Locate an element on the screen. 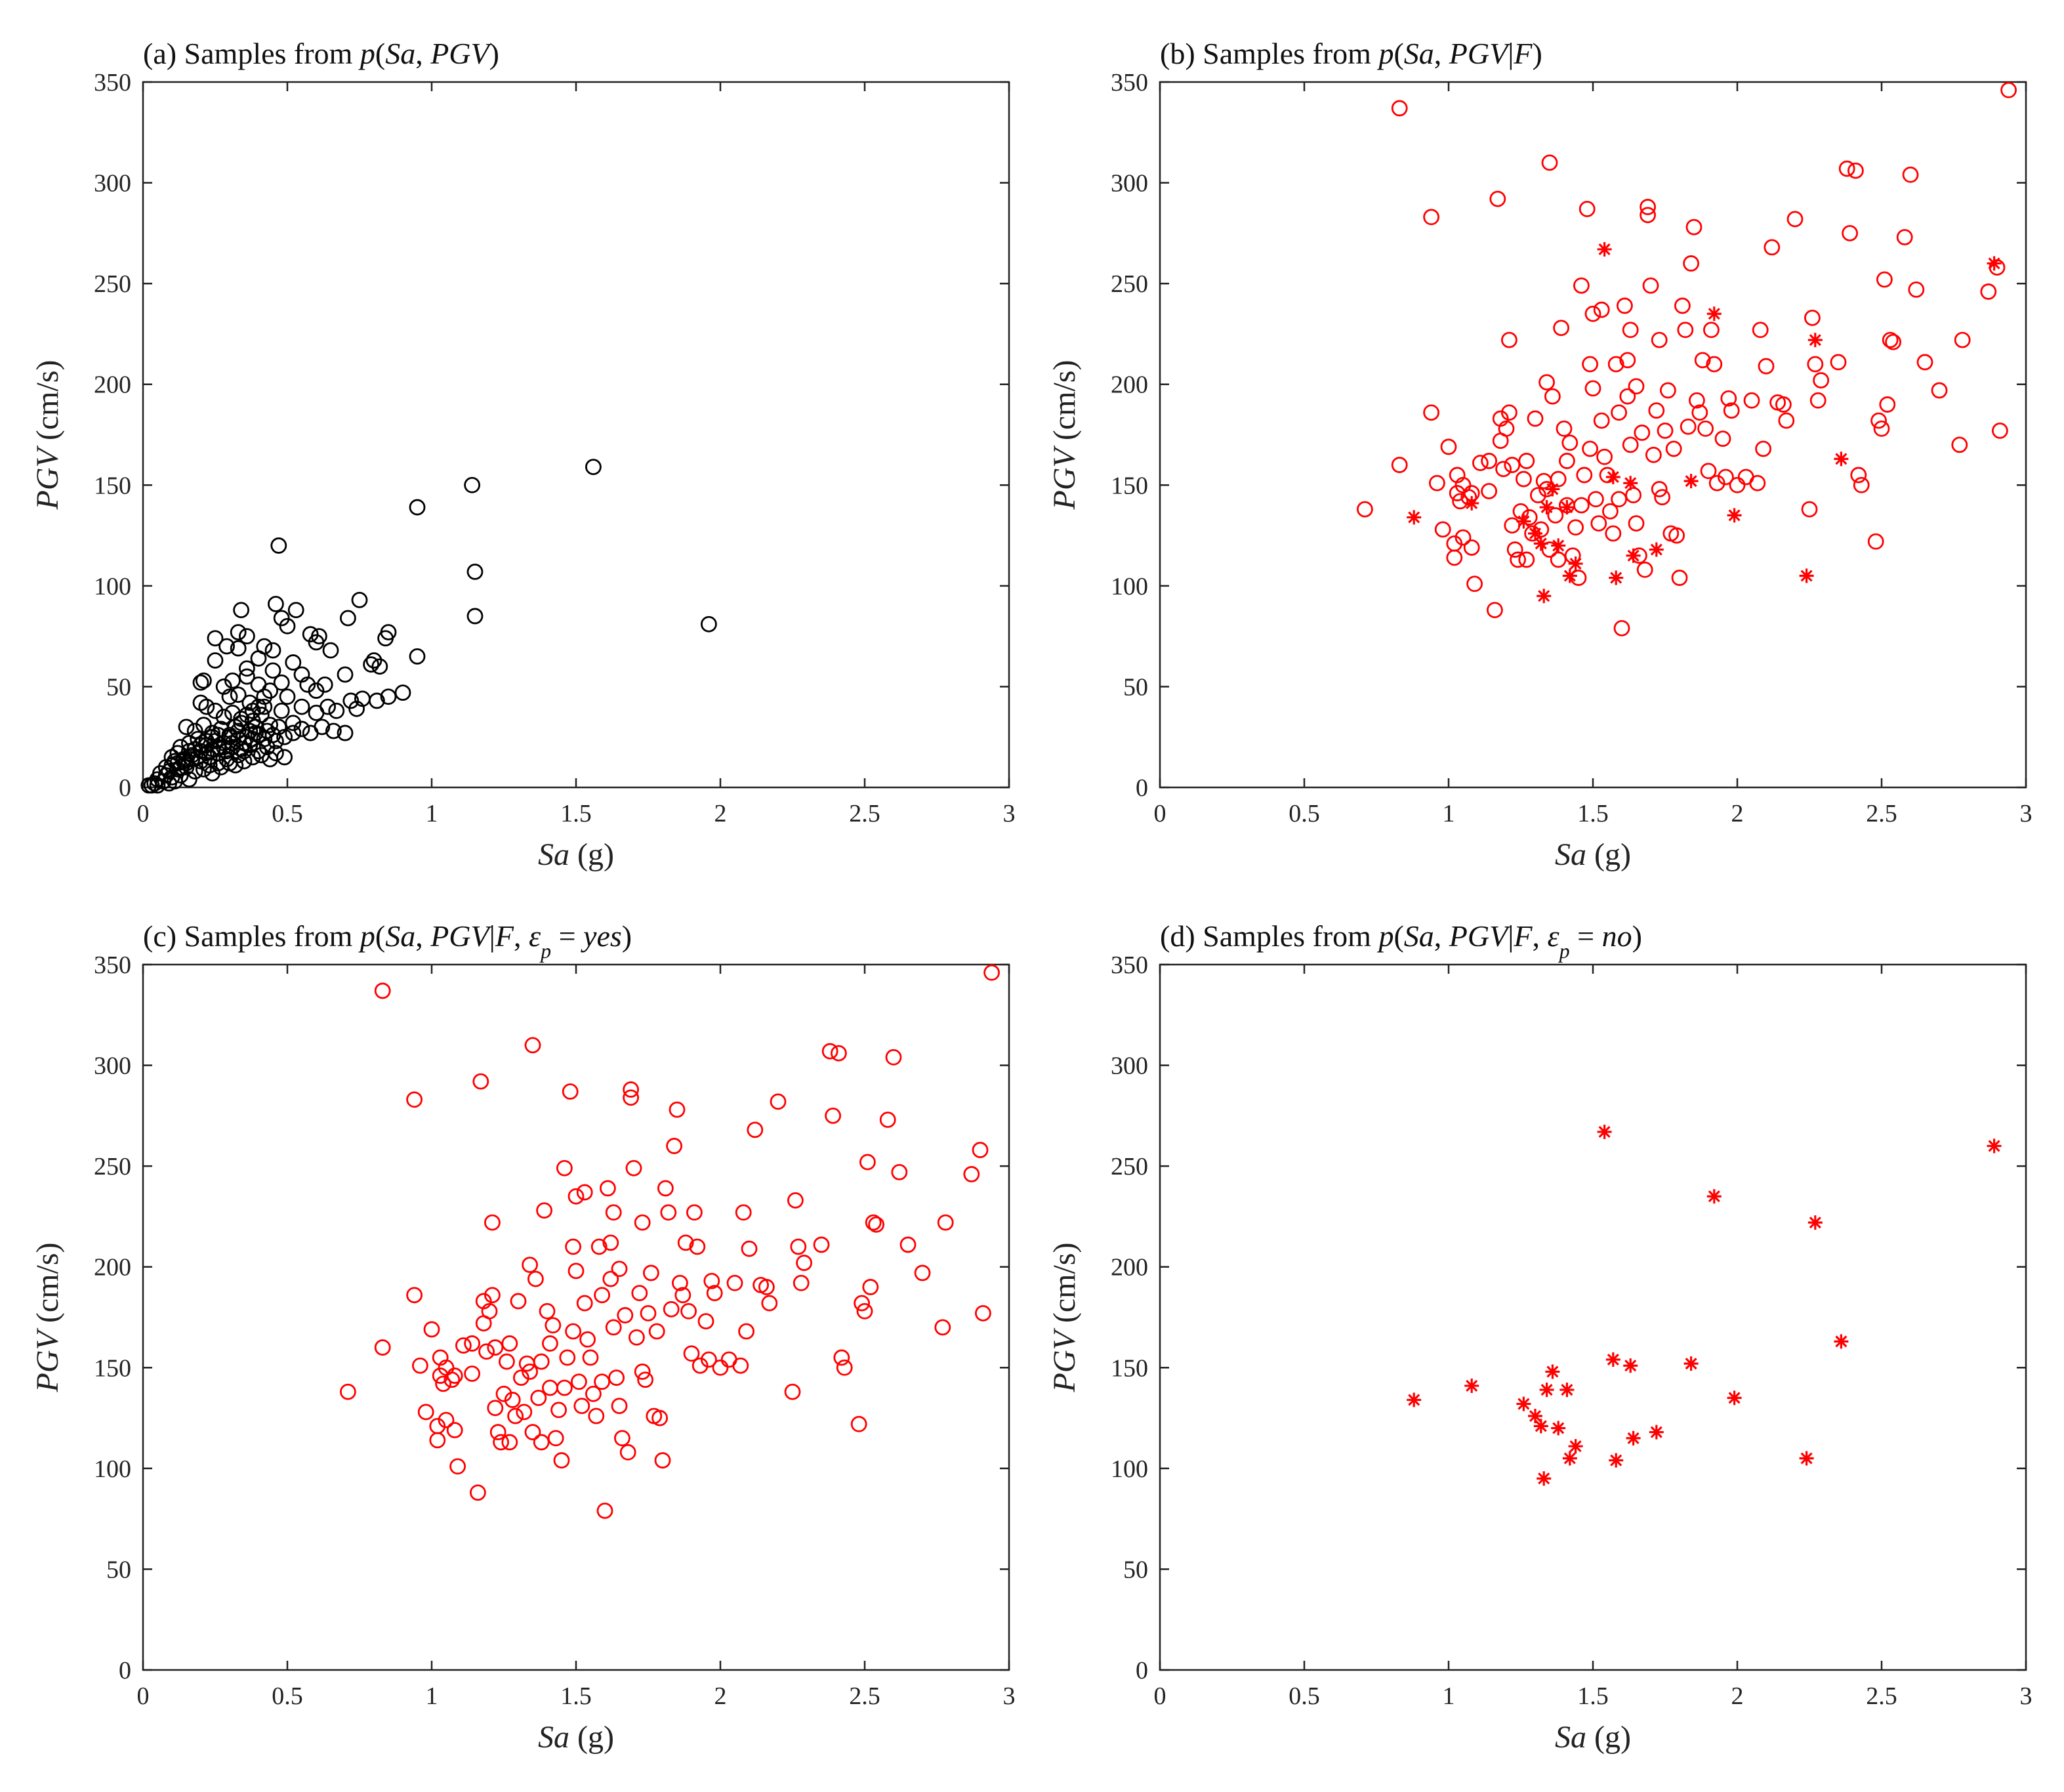 This screenshot has height=1792, width=2064. x-tick-label: 0 is located at coordinates (1160, 813).